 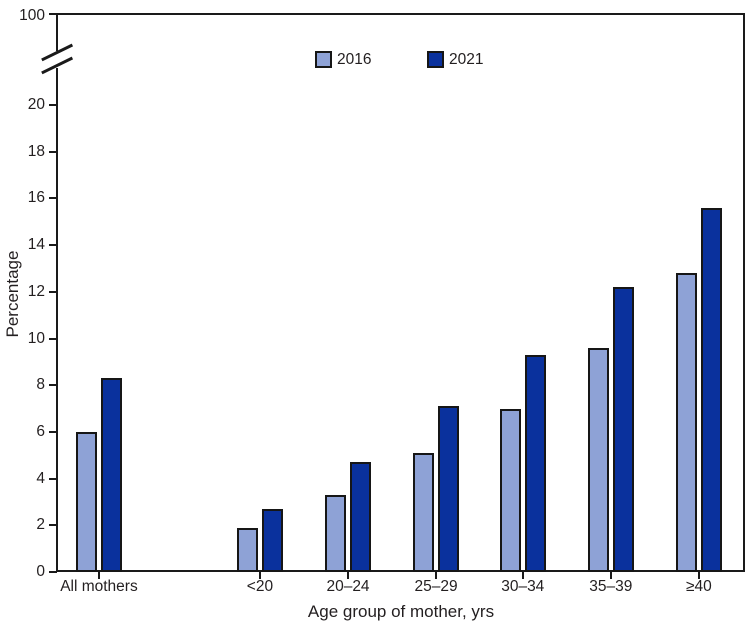 I want to click on y-tick-label: 20, so click(x=36, y=104).